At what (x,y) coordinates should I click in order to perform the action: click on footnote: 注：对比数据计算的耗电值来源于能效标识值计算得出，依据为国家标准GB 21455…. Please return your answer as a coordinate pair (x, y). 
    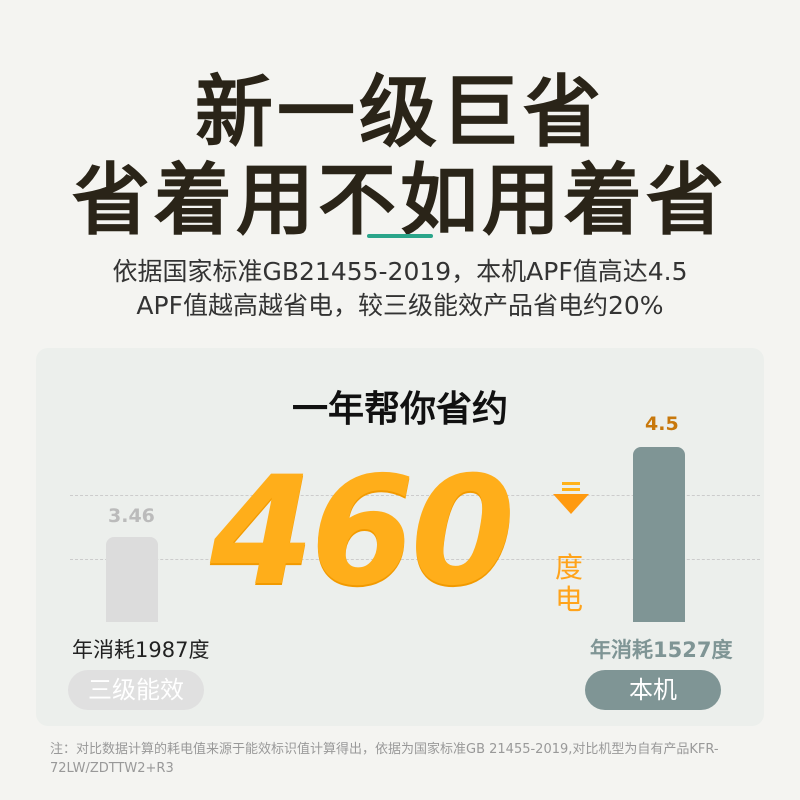
    Looking at the image, I should click on (384, 759).